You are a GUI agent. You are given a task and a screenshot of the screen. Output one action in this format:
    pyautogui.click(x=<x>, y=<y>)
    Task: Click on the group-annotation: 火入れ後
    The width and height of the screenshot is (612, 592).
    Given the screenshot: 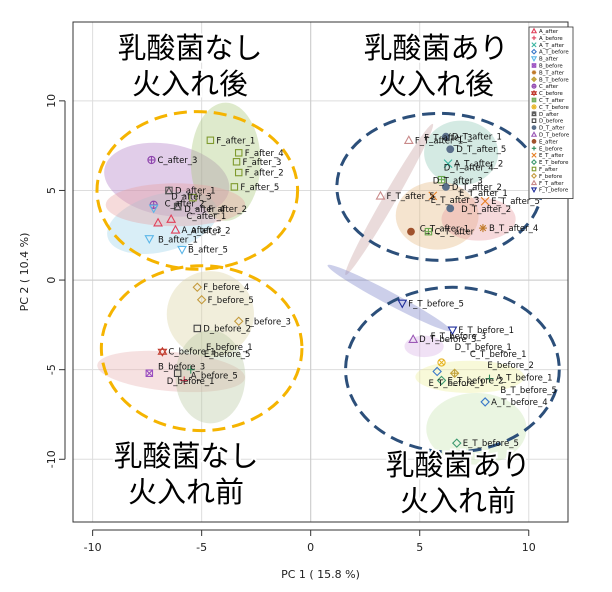 What is the action you would take?
    pyautogui.click(x=436, y=84)
    